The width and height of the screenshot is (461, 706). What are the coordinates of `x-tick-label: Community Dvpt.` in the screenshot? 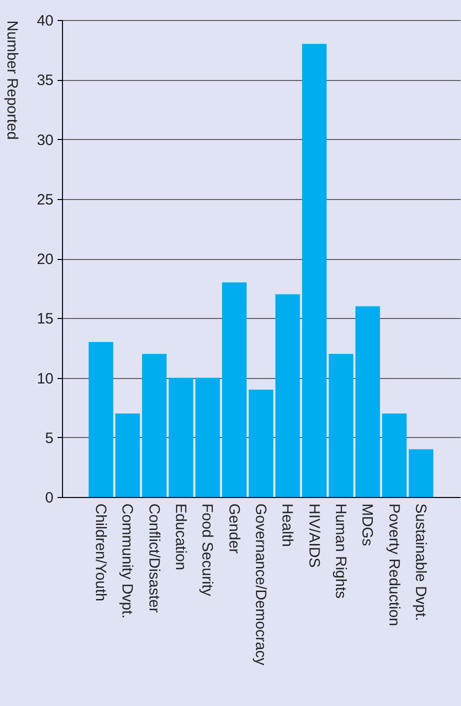 It's located at (127, 561).